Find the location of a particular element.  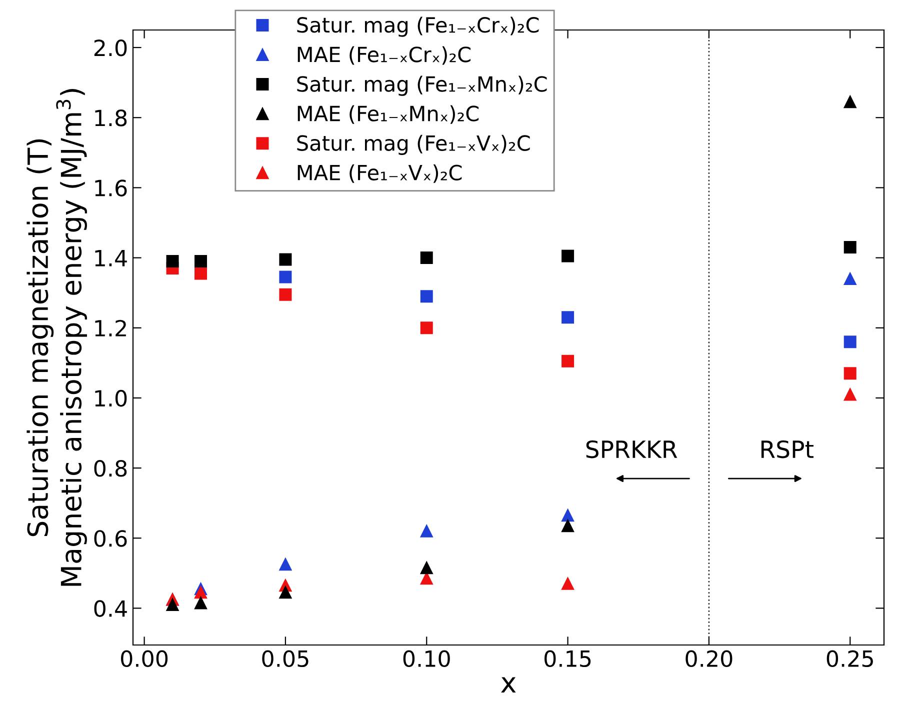

annotation: SPRKKR is located at coordinates (632, 449).